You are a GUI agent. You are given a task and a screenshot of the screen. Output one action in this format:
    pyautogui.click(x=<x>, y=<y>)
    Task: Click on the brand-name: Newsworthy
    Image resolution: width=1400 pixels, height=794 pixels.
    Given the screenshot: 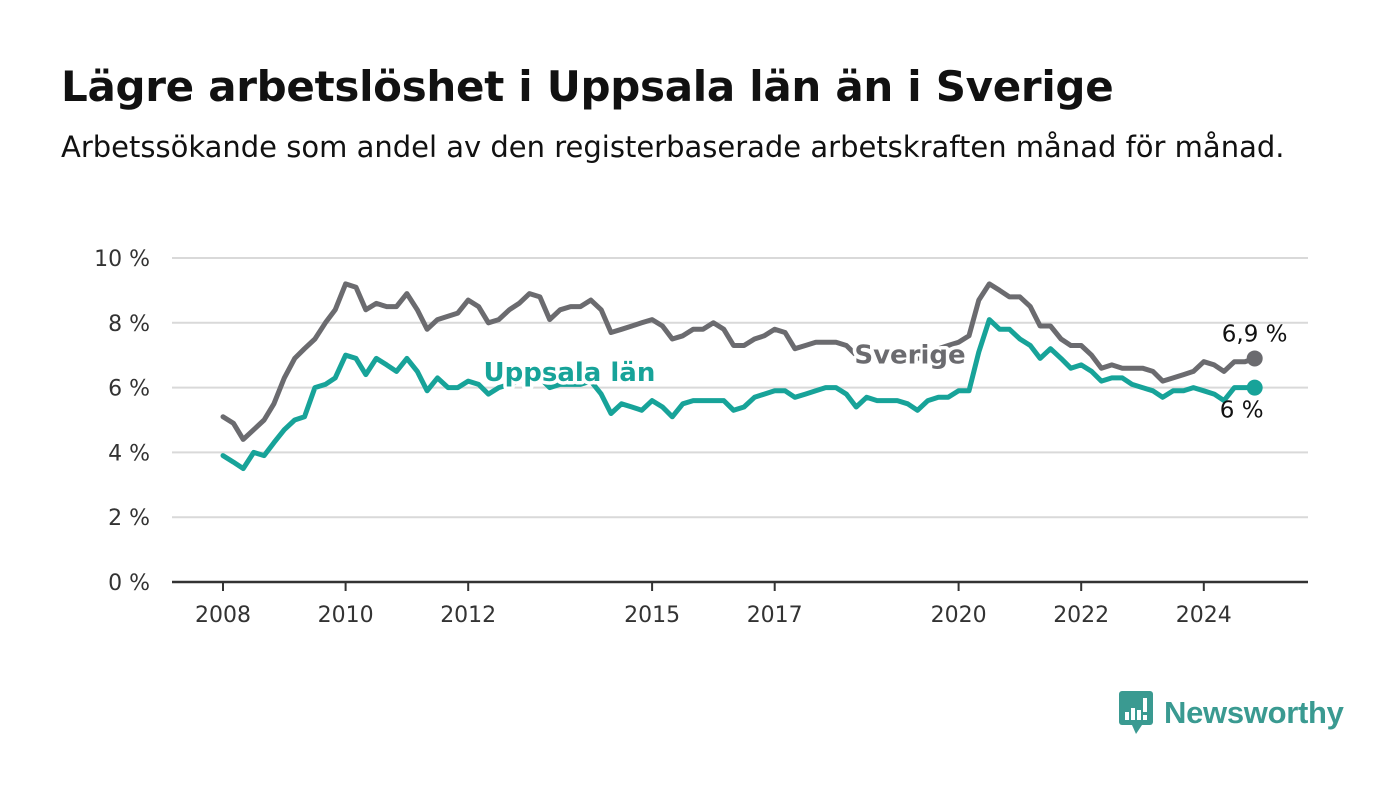 What is the action you would take?
    pyautogui.click(x=1254, y=712)
    